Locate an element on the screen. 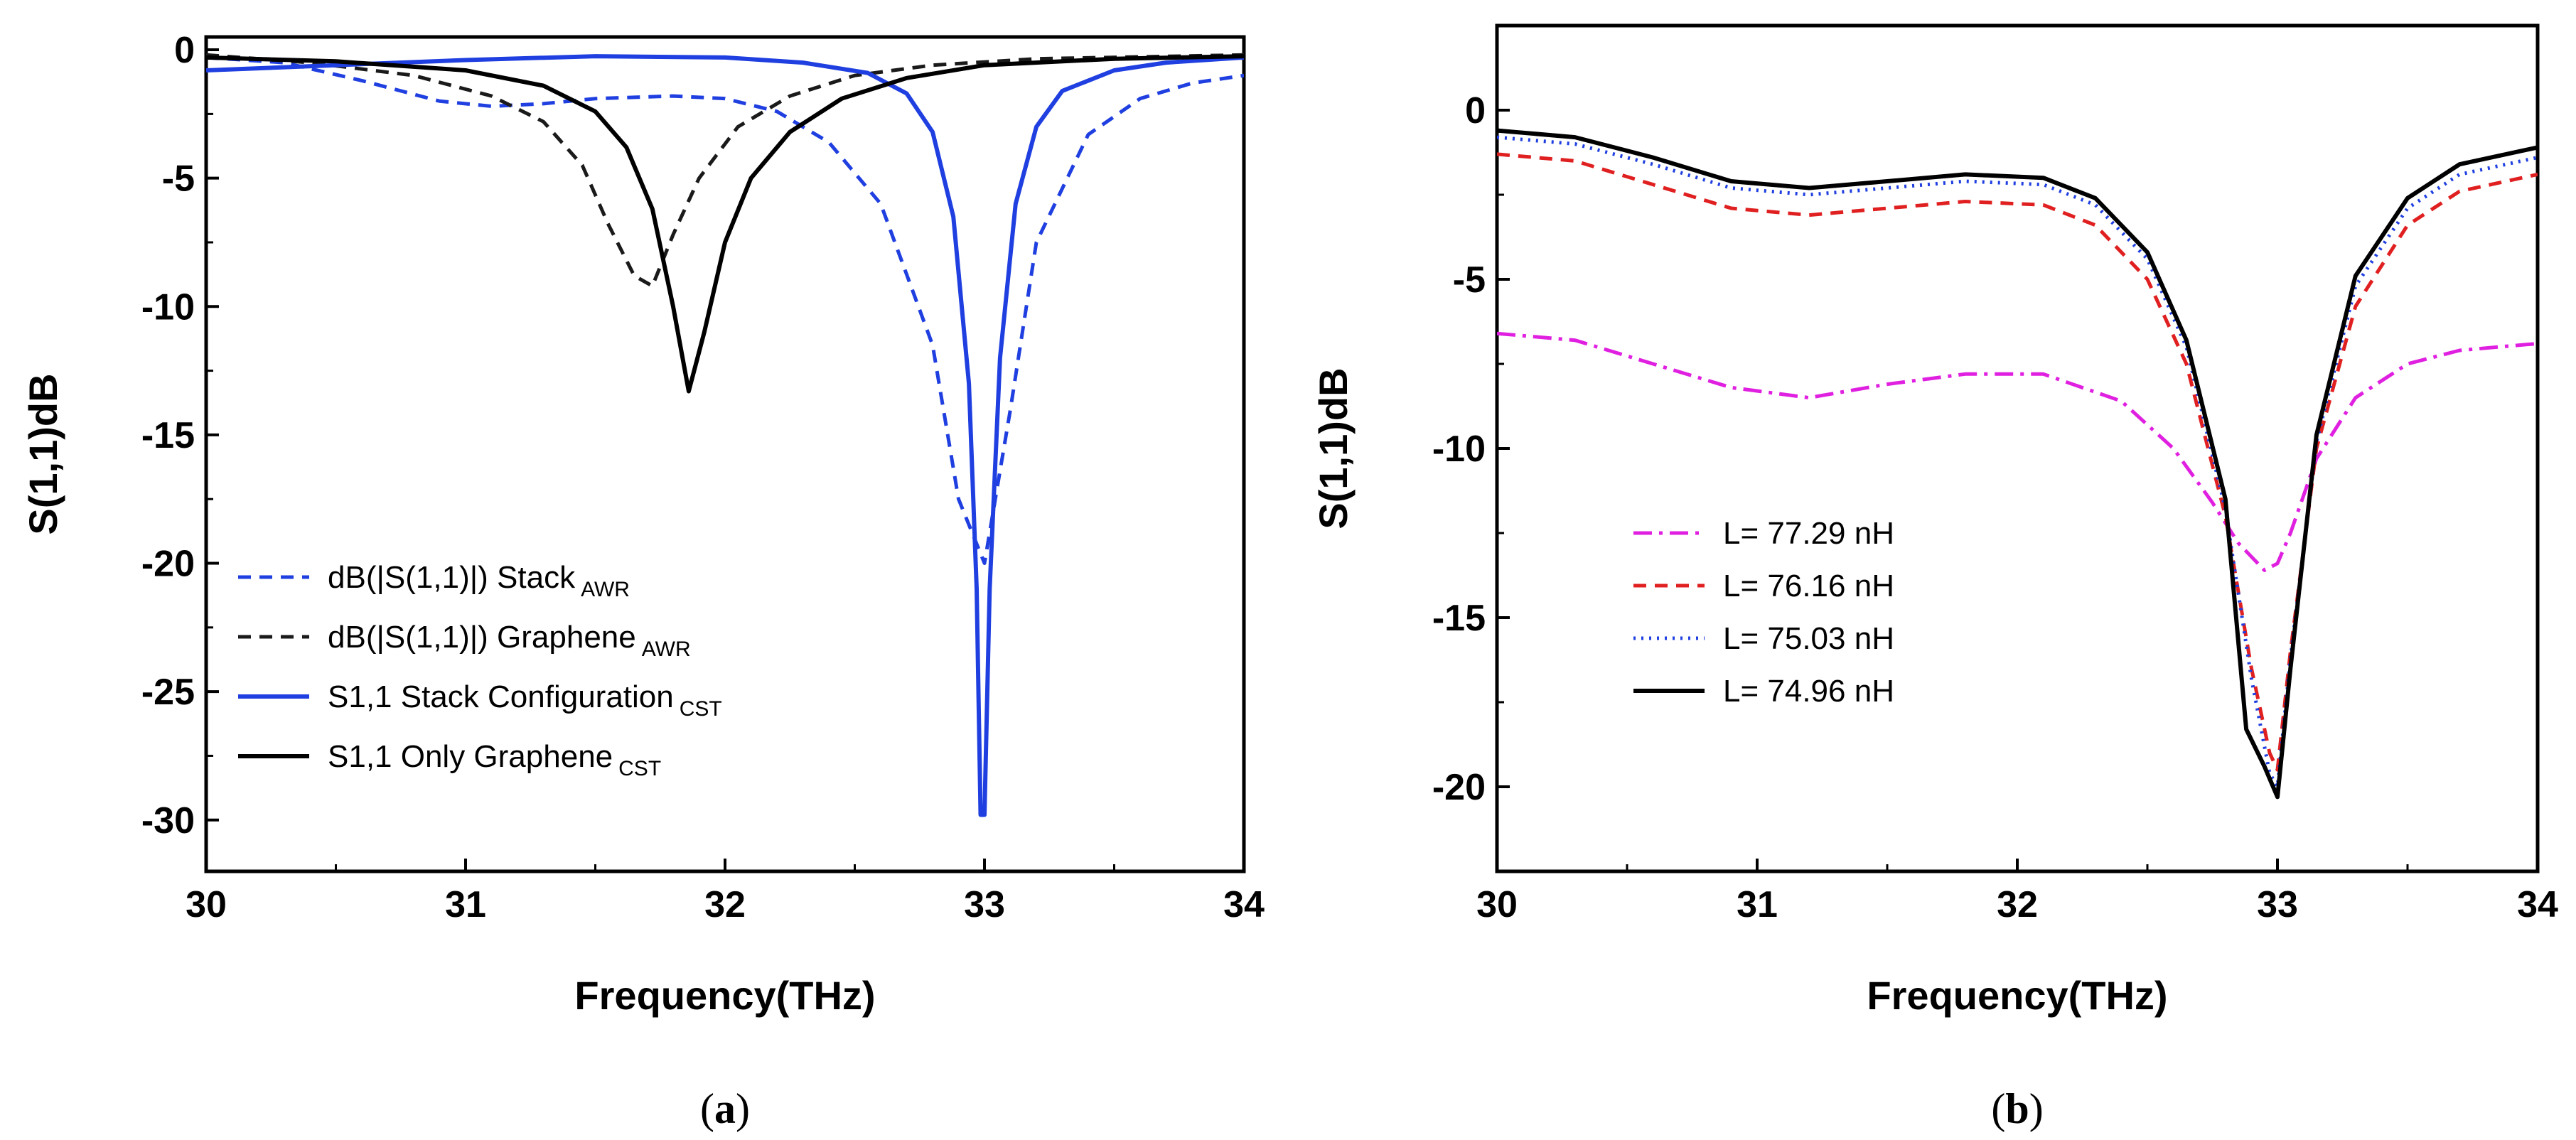 This screenshot has height=1140, width=2576. panel-b-caption-close: ) is located at coordinates (2036, 1108).